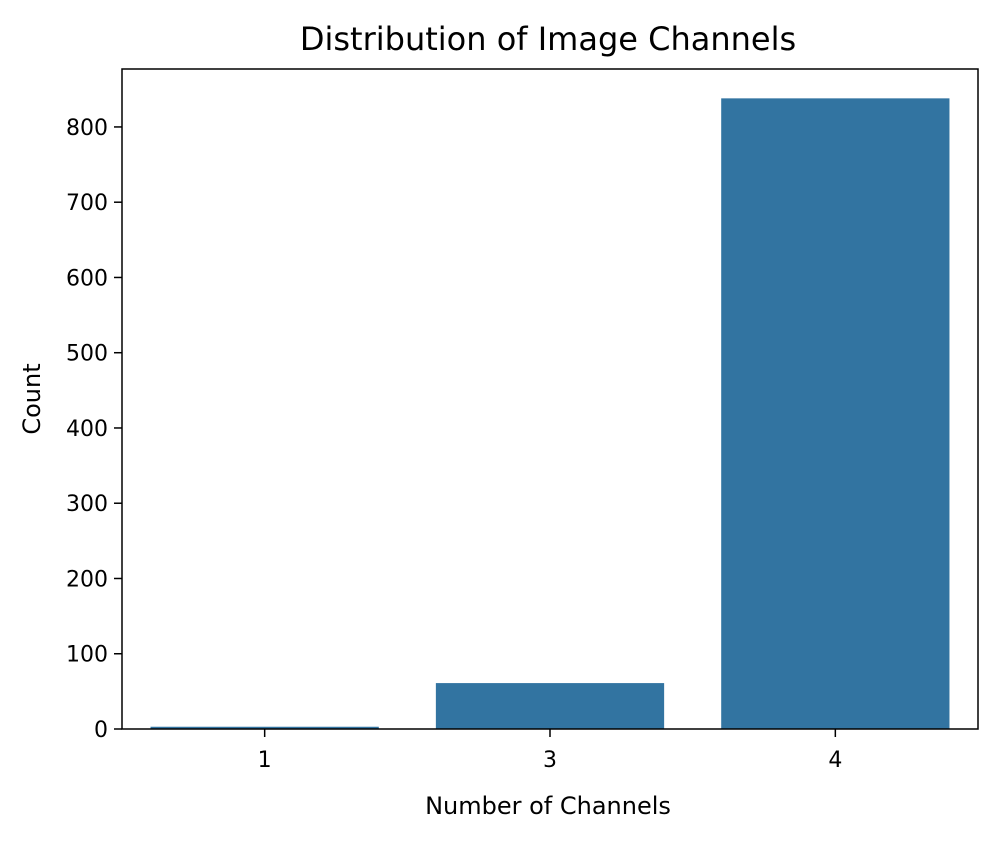 The width and height of the screenshot is (994, 842). I want to click on x-tick-label-4: 4, so click(835, 760).